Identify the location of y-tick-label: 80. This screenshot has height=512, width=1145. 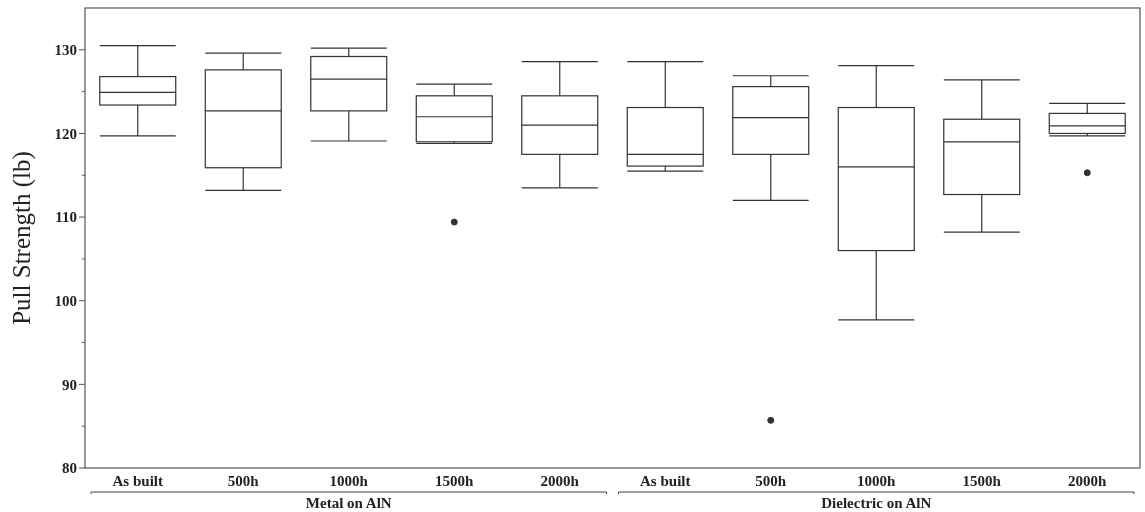
(69, 468).